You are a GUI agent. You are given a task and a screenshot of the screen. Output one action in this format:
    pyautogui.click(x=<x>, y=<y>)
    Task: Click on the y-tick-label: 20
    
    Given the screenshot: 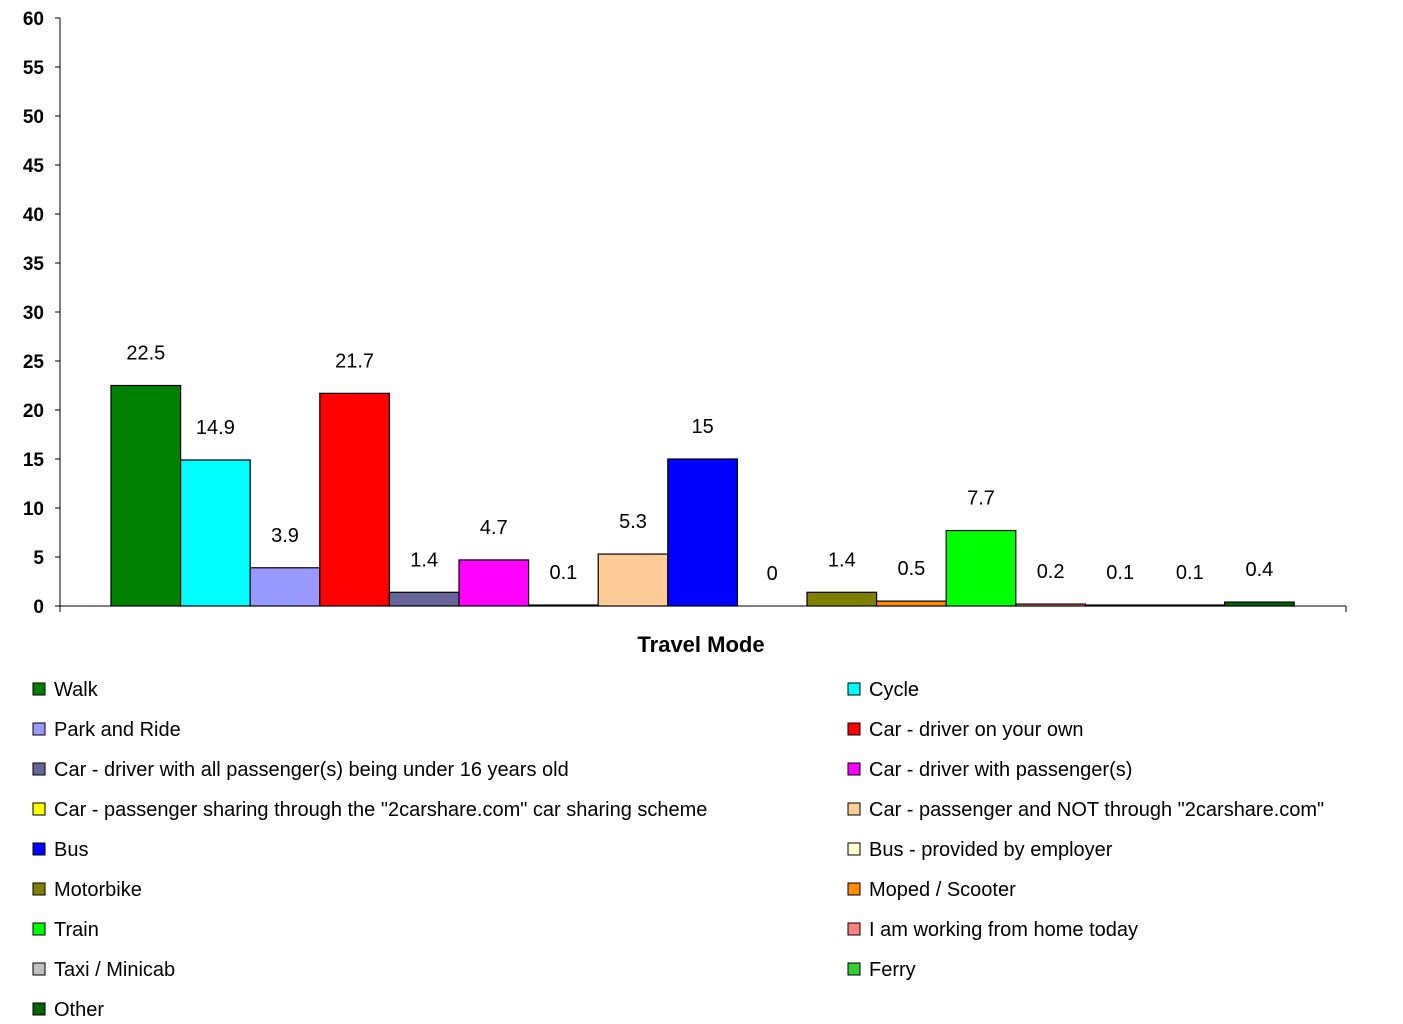 What is the action you would take?
    pyautogui.click(x=33, y=411)
    